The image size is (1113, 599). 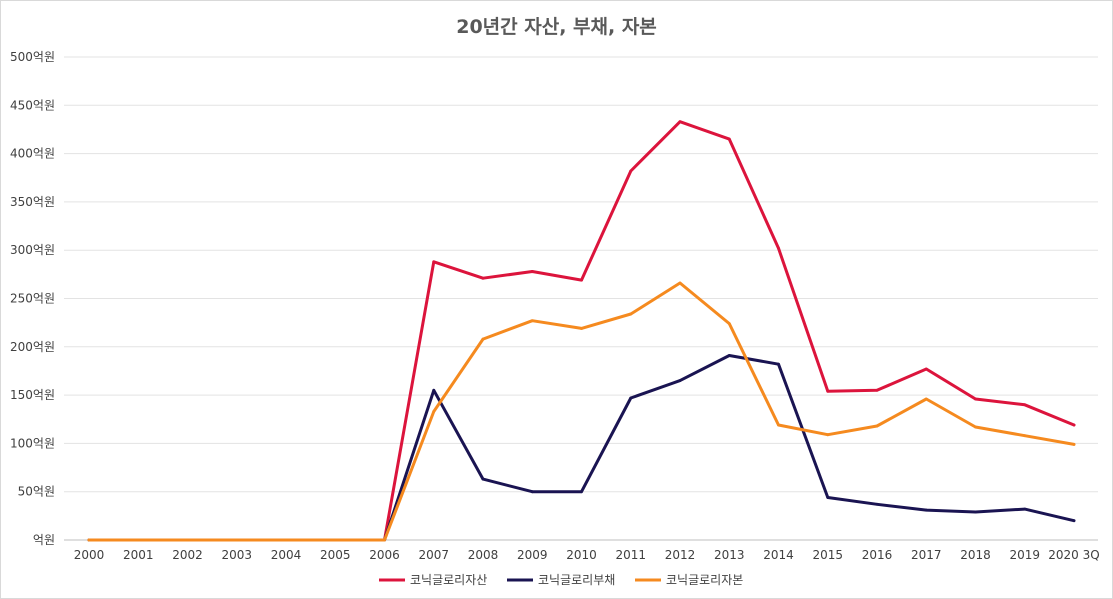 What do you see at coordinates (1073, 555) in the screenshot?
I see `x-tick-label: 2020 3Q` at bounding box center [1073, 555].